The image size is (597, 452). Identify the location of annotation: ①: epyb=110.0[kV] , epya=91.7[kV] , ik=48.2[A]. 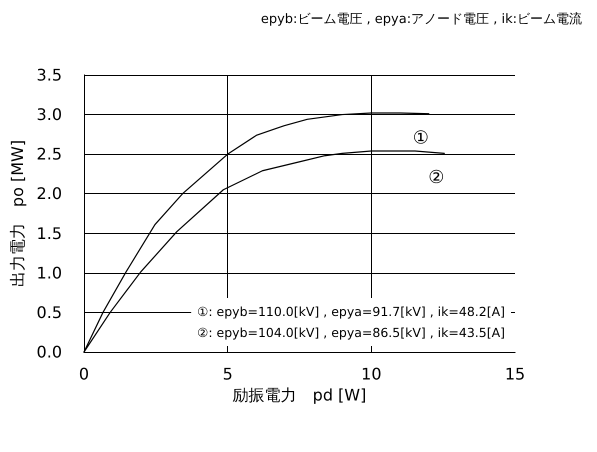
(351, 311).